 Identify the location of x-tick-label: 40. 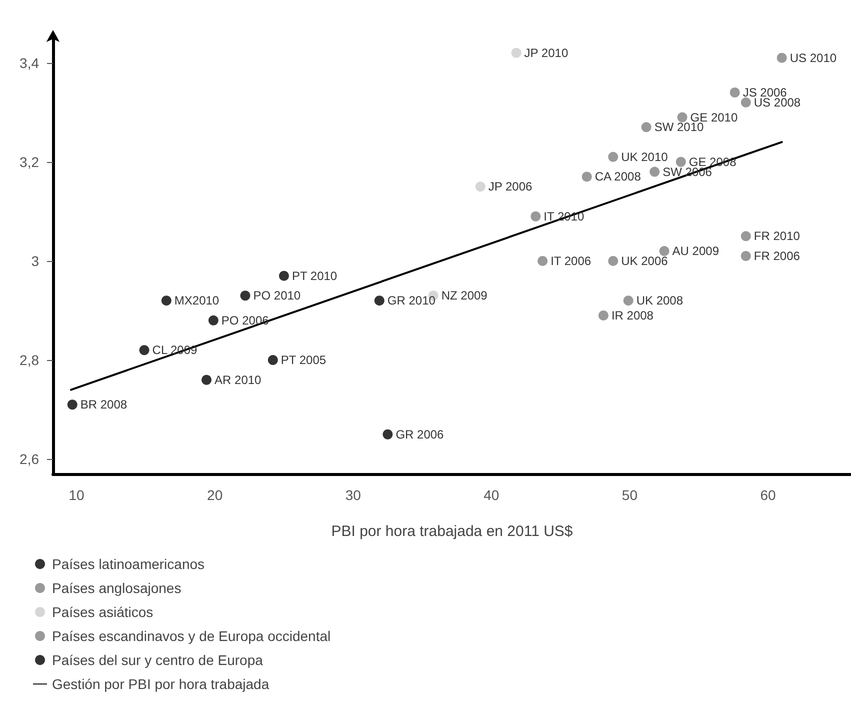
(492, 495).